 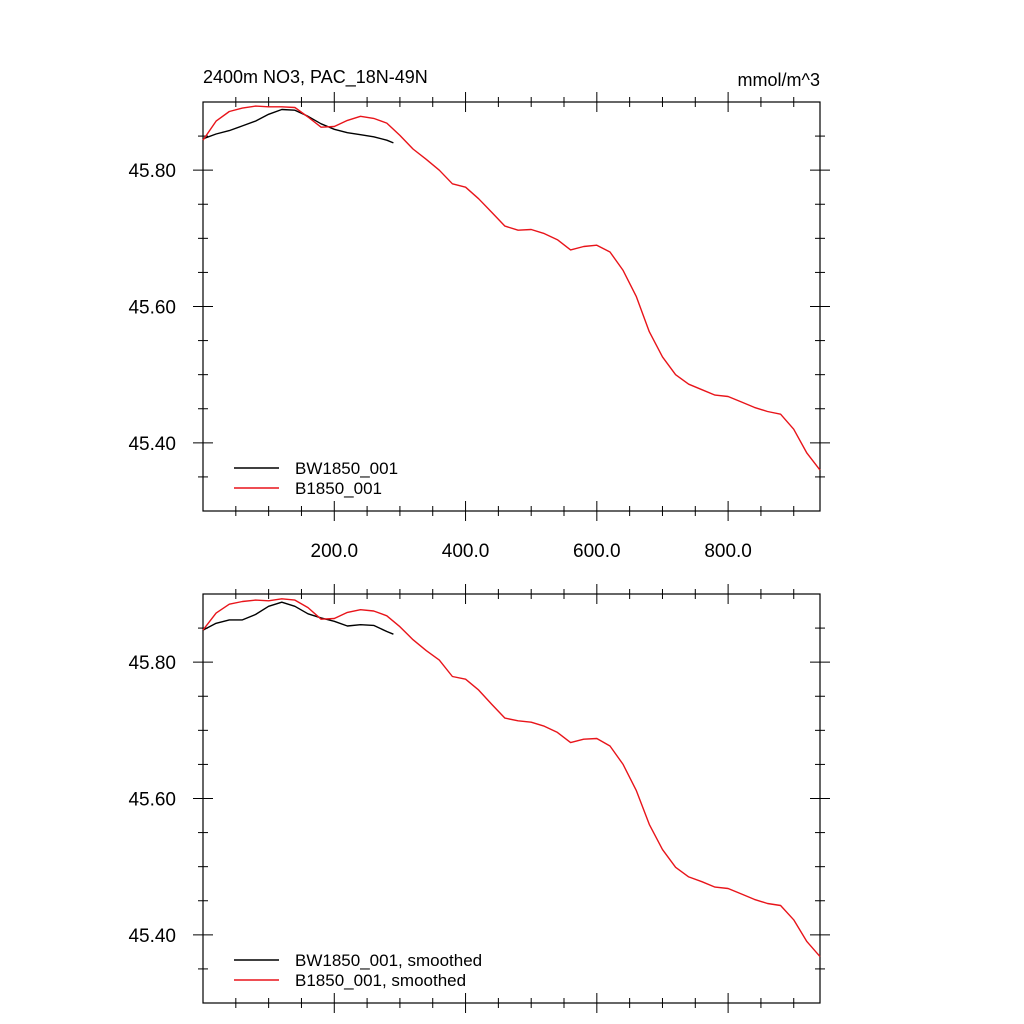 What do you see at coordinates (388, 960) in the screenshot?
I see `legend-label: BW1850_001, smoothed` at bounding box center [388, 960].